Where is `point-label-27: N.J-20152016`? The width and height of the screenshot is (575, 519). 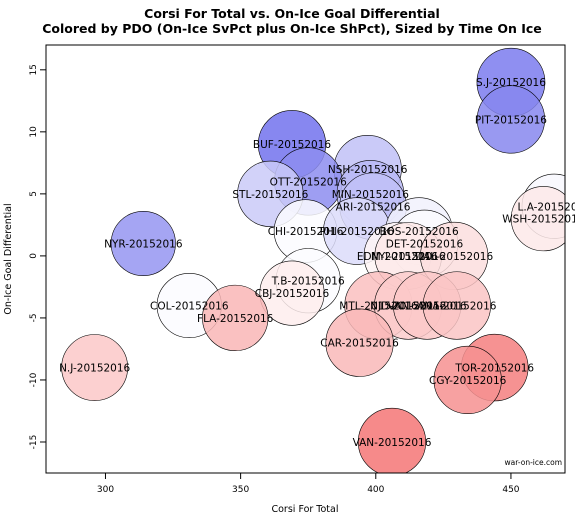 point-label-27: N.J-20152016 is located at coordinates (94, 369).